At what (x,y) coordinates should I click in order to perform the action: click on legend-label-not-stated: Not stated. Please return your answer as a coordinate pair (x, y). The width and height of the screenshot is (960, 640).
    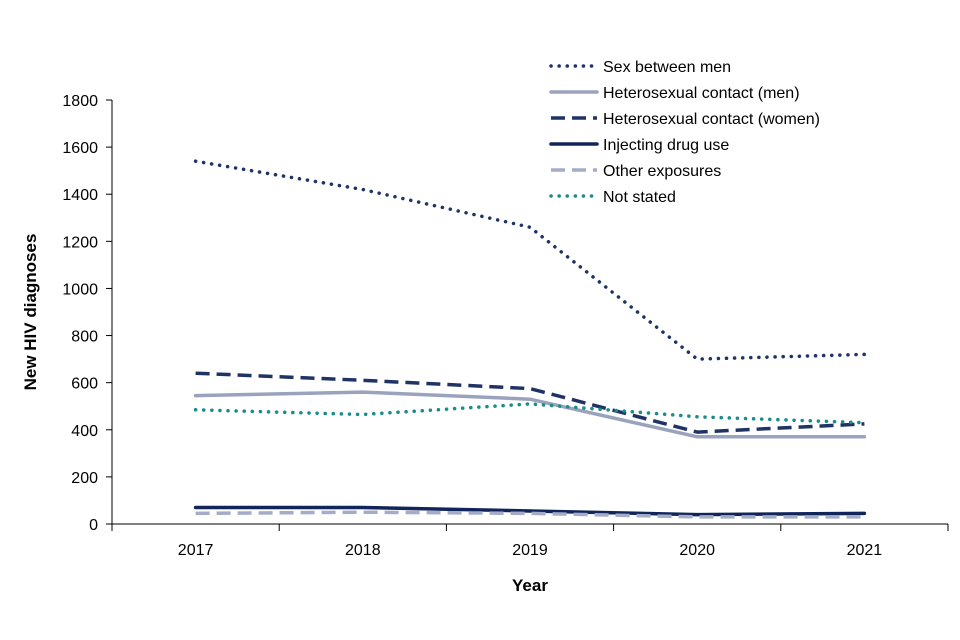
    Looking at the image, I should click on (639, 197).